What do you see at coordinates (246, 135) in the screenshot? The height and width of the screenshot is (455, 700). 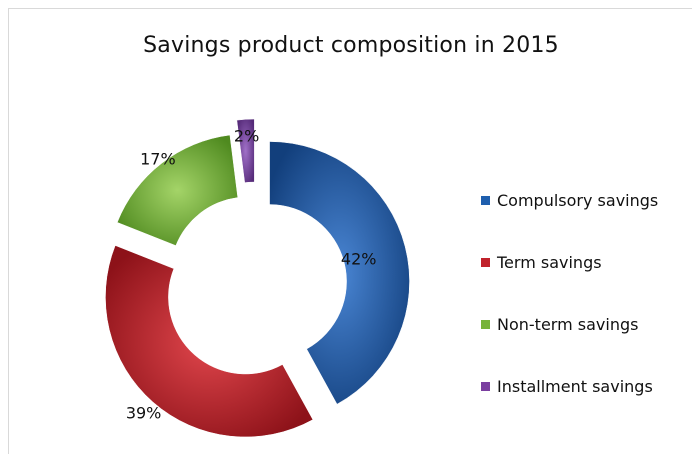 I see `data-label-installment: 2%` at bounding box center [246, 135].